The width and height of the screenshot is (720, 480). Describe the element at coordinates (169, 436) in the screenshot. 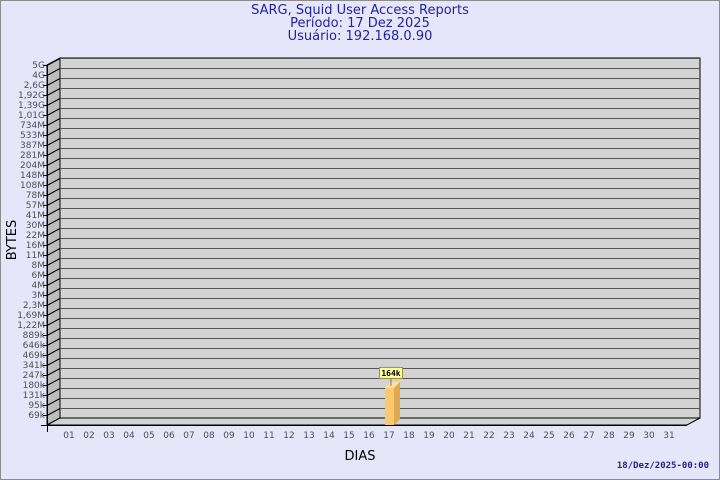

I see `x-tick-label: 06` at that location.